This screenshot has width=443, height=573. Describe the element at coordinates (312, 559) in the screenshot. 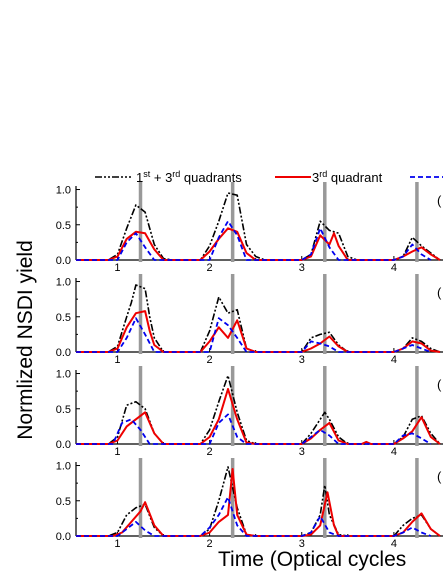

I see `x-axis-title: Time (Optical cycles` at that location.